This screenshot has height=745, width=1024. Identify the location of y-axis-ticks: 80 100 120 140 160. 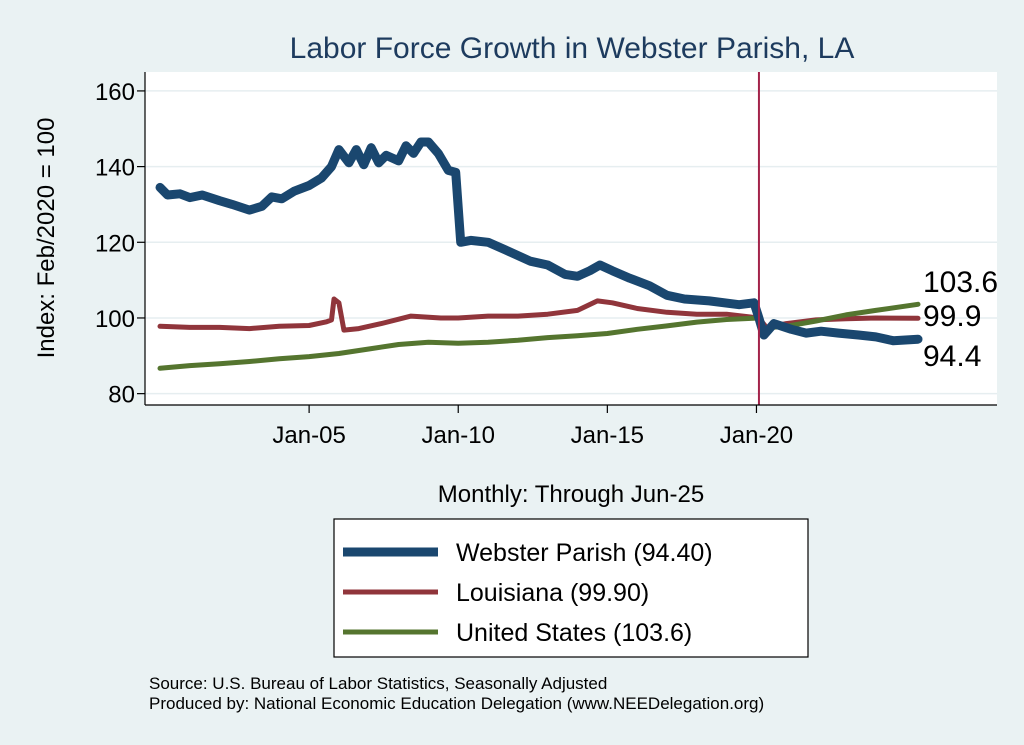
(120, 244).